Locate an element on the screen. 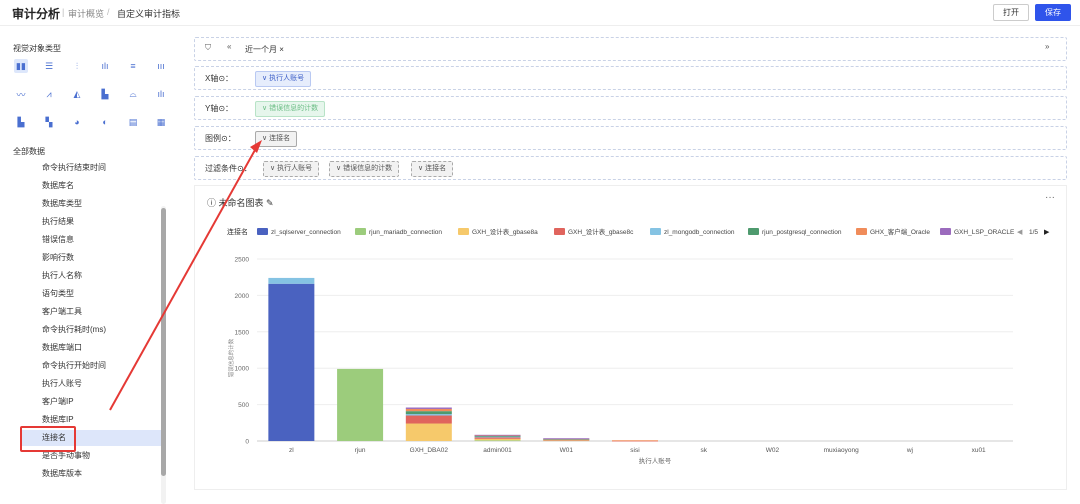  legend-prev-icon: ◀ is located at coordinates (1020, 232).